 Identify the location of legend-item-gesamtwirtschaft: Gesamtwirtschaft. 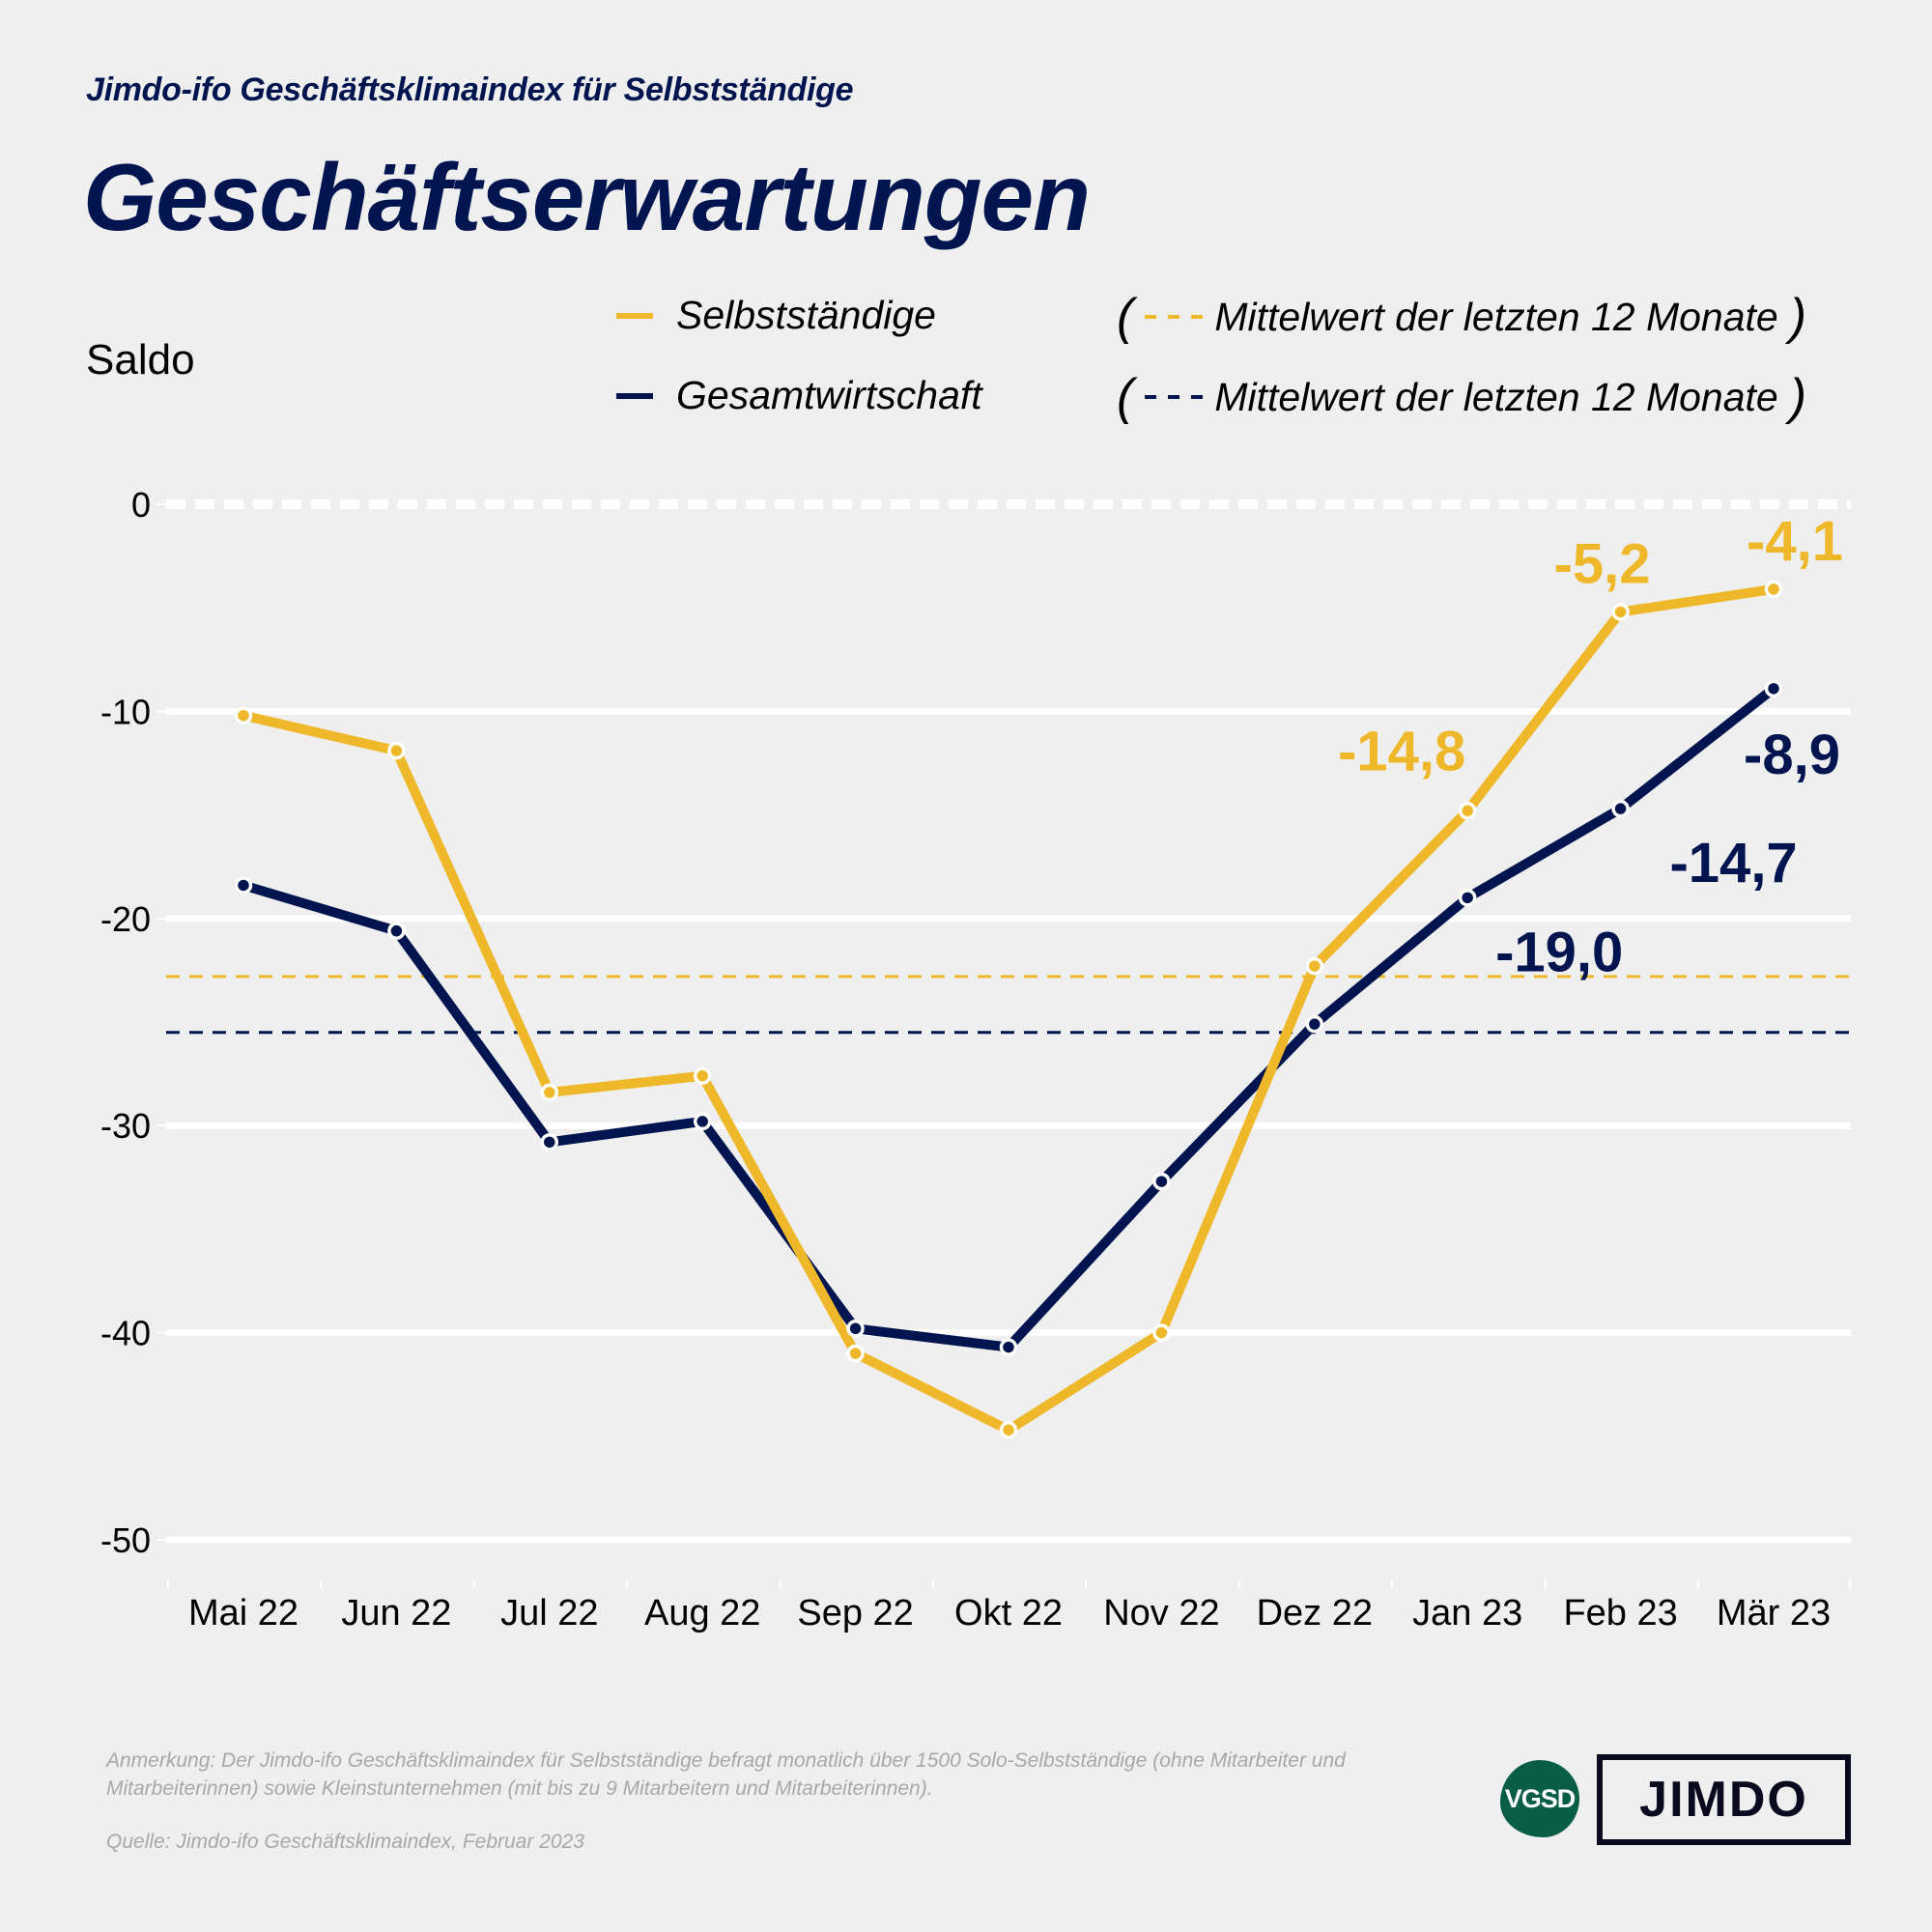
(799, 395).